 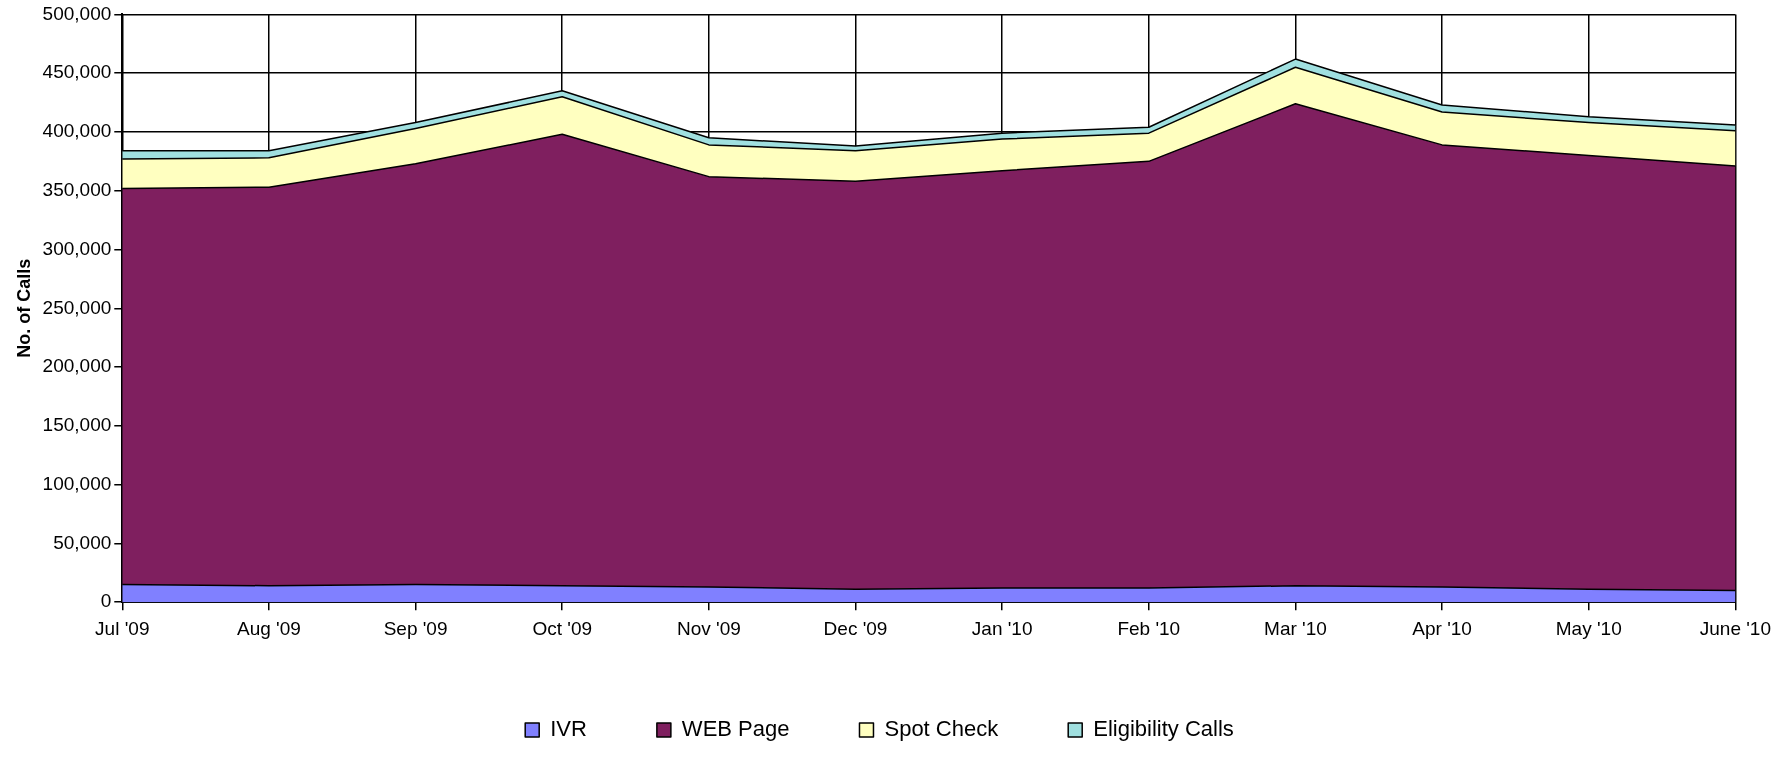 I want to click on y-tick-label: 200,000, so click(x=77, y=366).